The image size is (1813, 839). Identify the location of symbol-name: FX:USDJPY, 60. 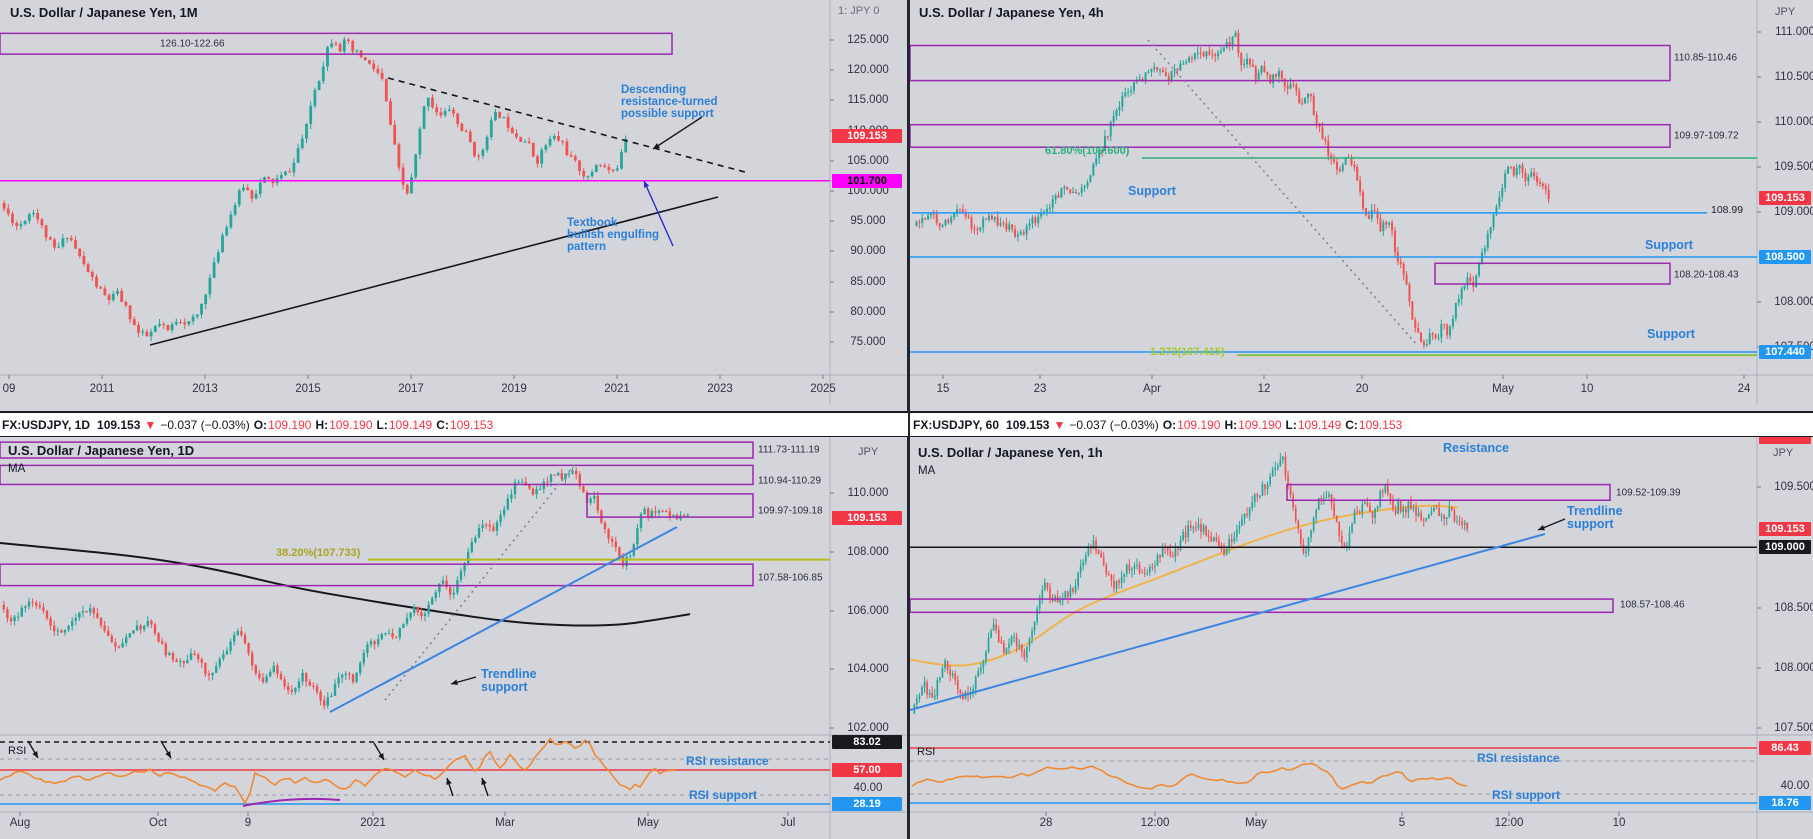
(956, 424).